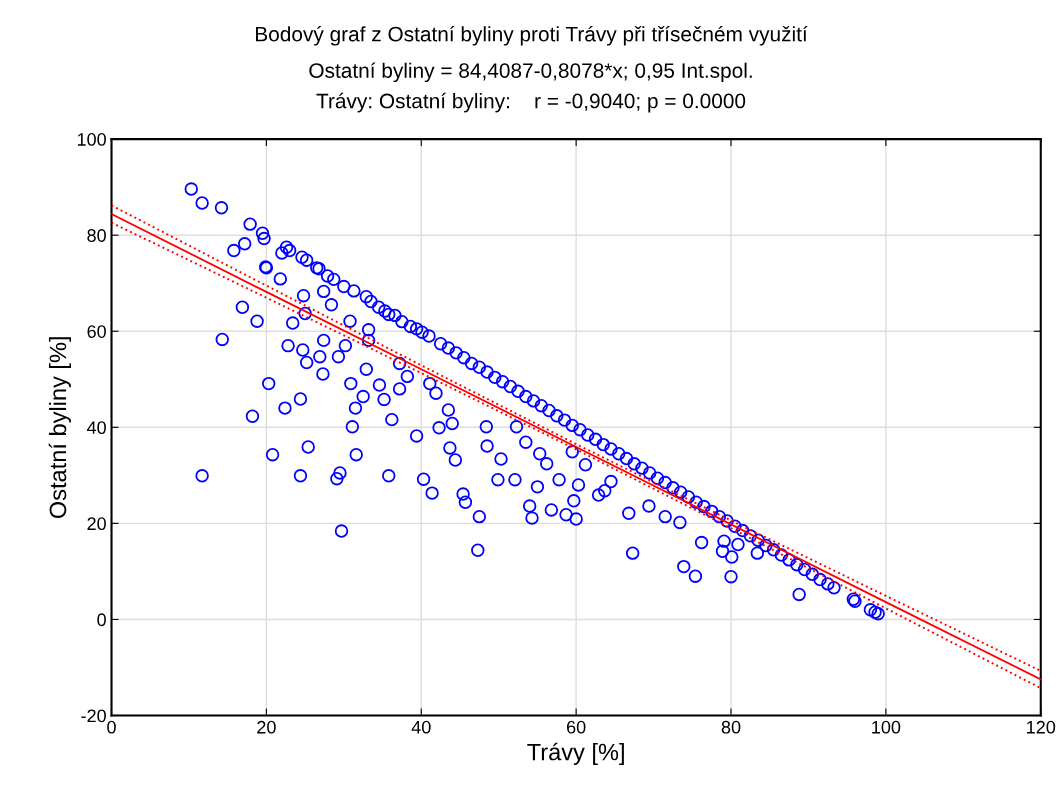  Describe the element at coordinates (886, 727) in the screenshot. I see `x-tick-label: 100` at that location.